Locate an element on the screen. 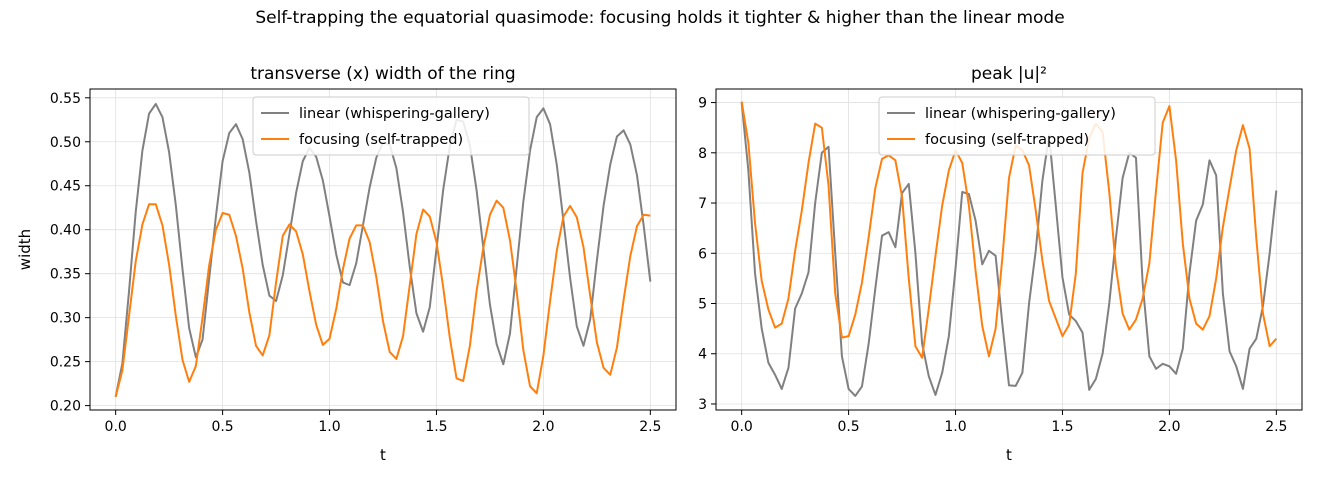  y-tick-label: 0.30 is located at coordinates (65, 319).